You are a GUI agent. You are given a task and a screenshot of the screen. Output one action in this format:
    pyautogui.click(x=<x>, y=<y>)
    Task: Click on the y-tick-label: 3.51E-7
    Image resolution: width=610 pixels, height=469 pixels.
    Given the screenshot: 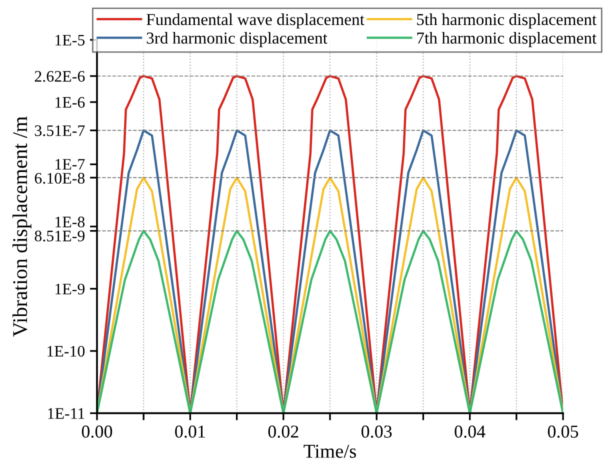 What is the action you would take?
    pyautogui.click(x=59, y=130)
    